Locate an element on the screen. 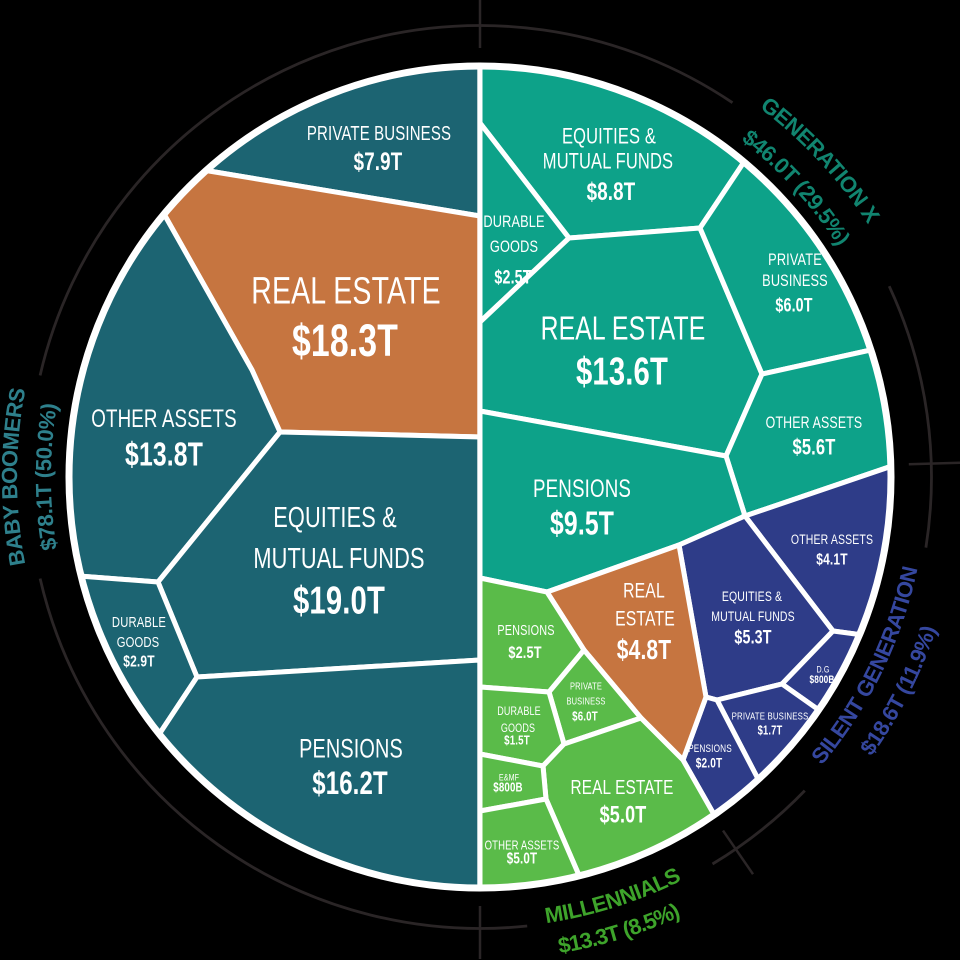 The width and height of the screenshot is (960, 960). svg-text: $8.8T is located at coordinates (611, 191).